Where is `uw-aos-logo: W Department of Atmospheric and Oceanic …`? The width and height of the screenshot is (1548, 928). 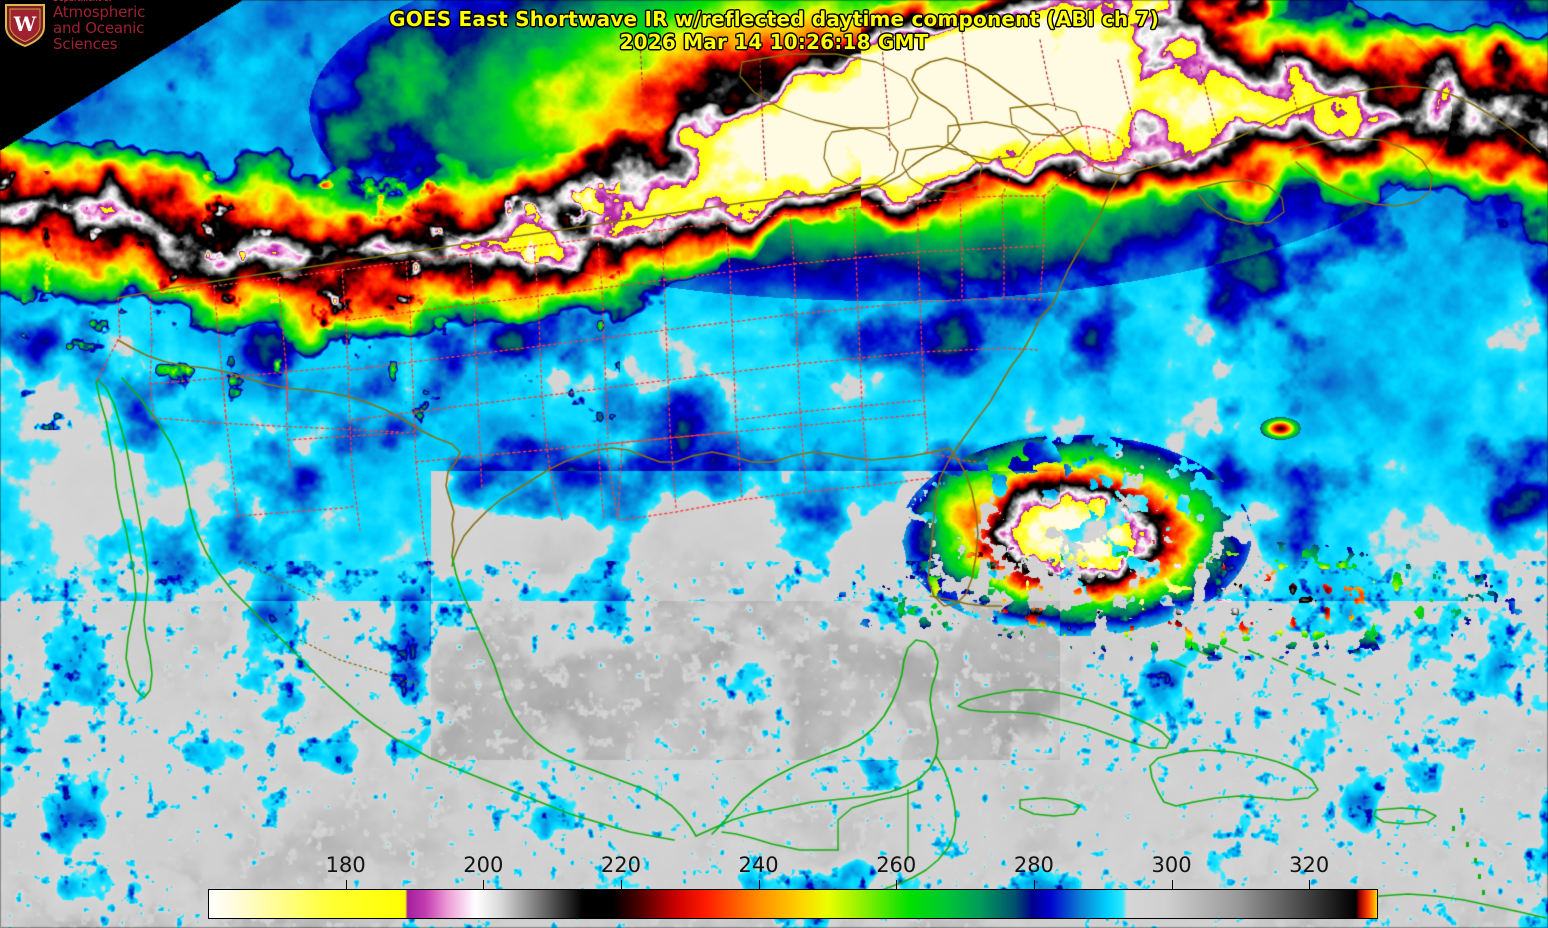 uw-aos-logo: W Department of Atmospheric and Oceanic … is located at coordinates (79, 26).